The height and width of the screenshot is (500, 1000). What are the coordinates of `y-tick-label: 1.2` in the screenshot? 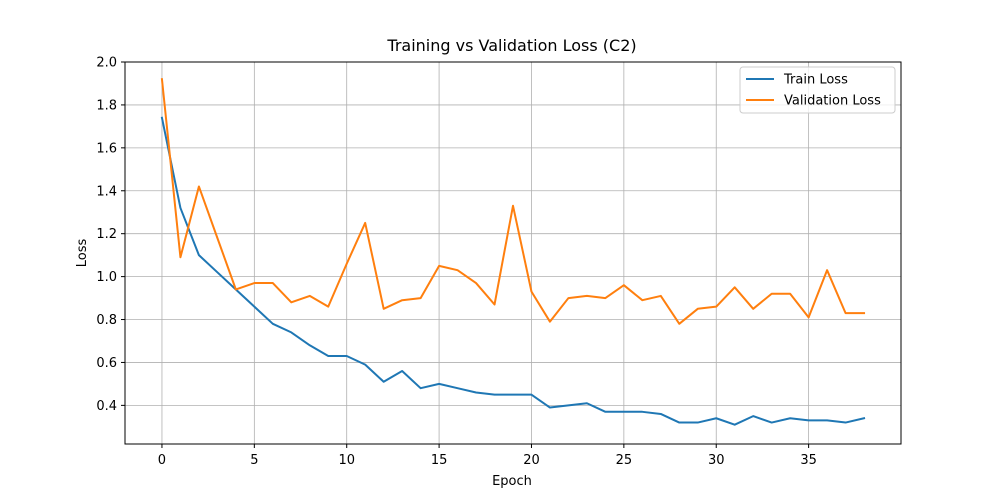 It's located at (106, 234).